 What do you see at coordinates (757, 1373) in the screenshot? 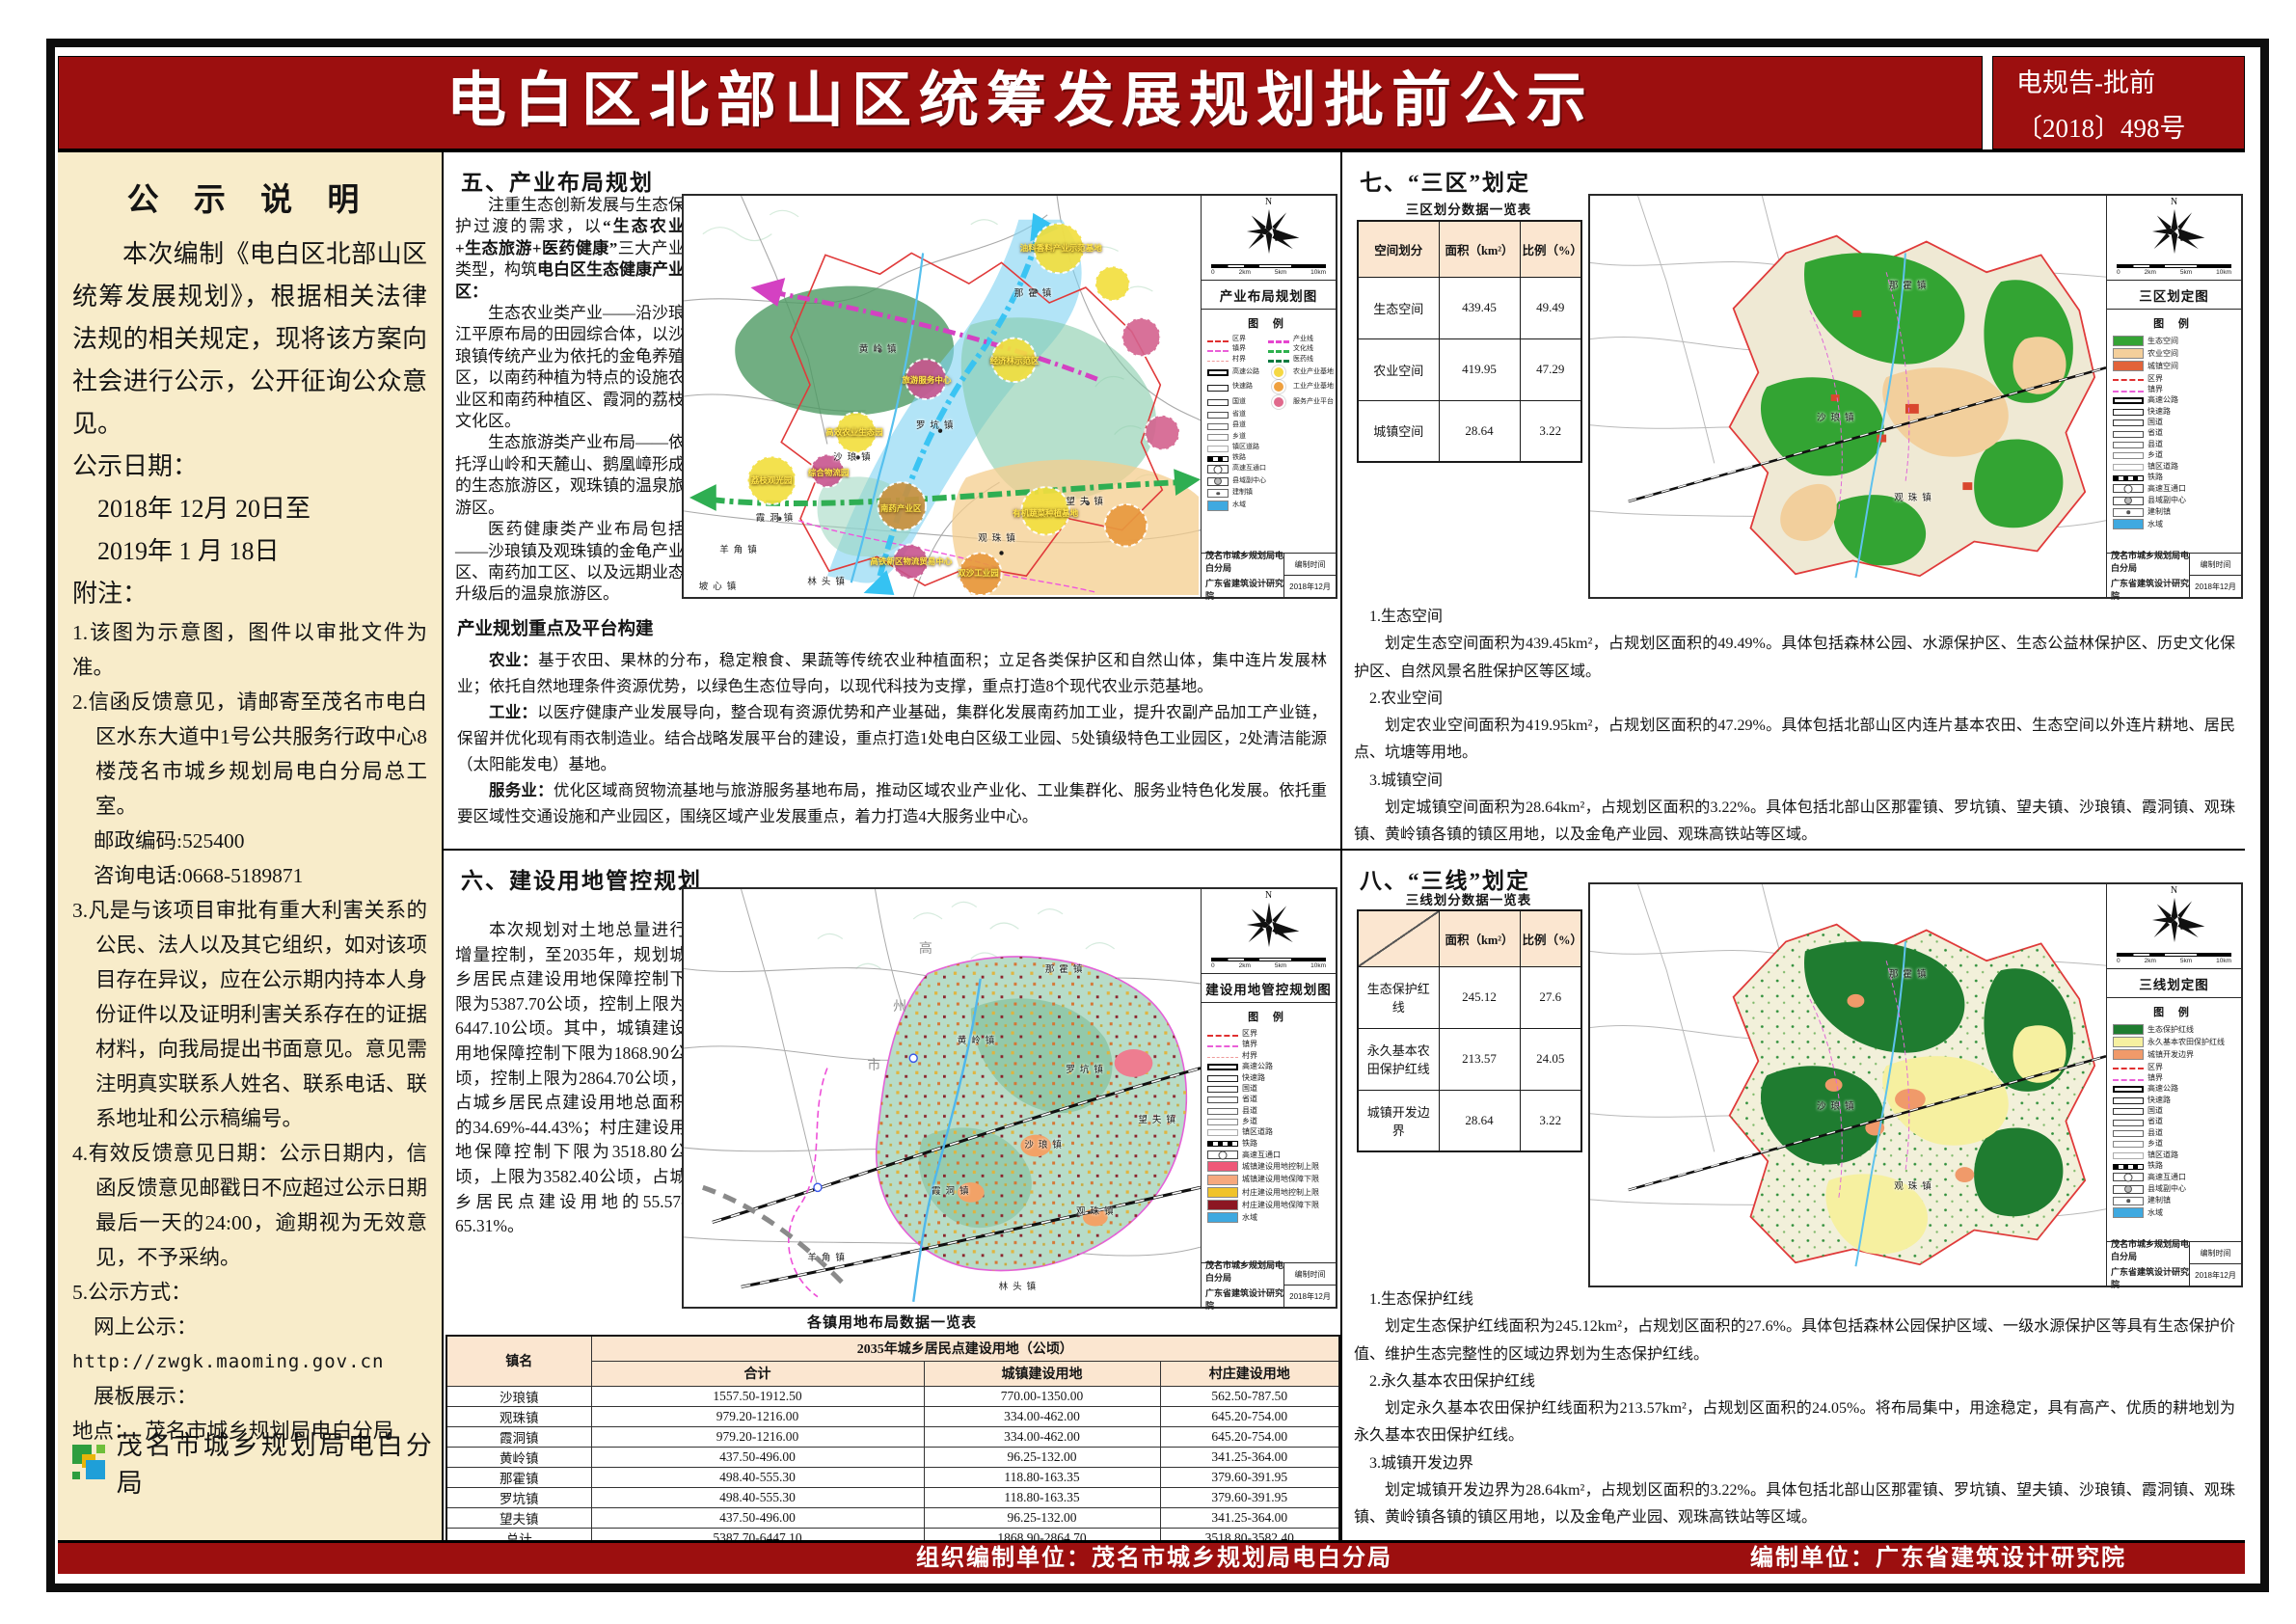
I see `column-header: 合计` at bounding box center [757, 1373].